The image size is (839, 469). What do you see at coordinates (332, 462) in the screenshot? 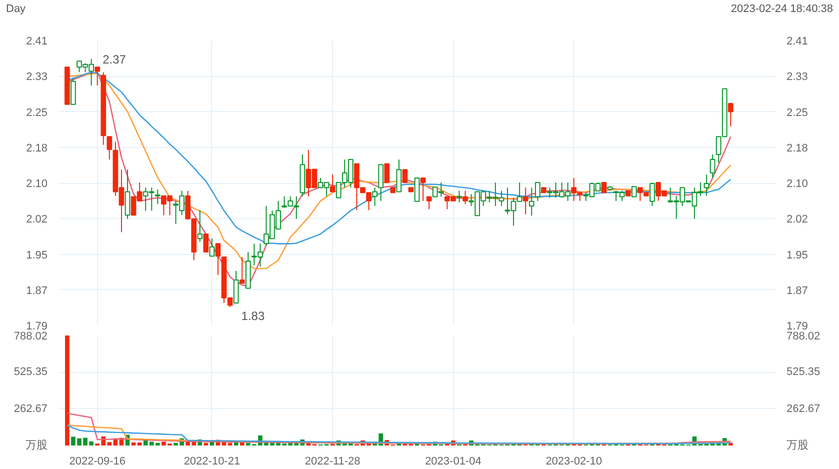
I see `x-tick-label: 2022-11-28` at bounding box center [332, 462].